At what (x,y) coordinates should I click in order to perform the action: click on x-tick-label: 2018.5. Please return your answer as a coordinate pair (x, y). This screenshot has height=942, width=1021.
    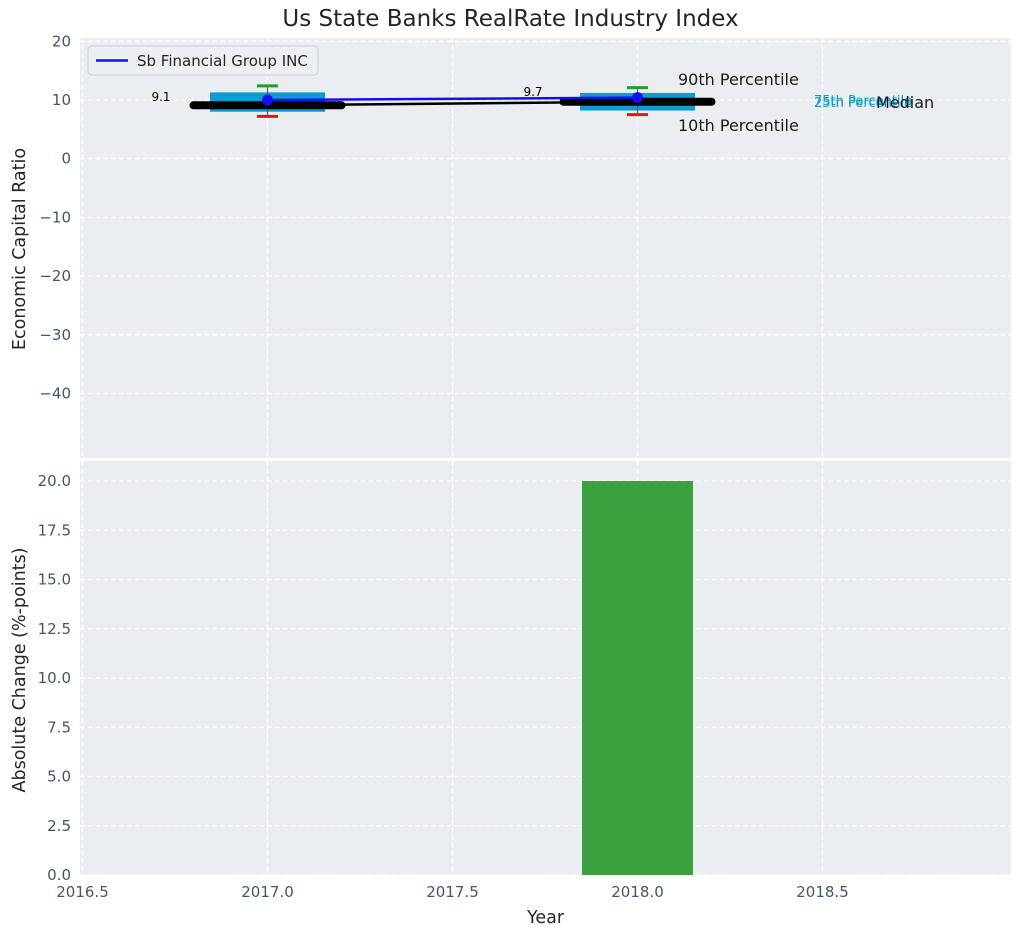
    Looking at the image, I should click on (822, 892).